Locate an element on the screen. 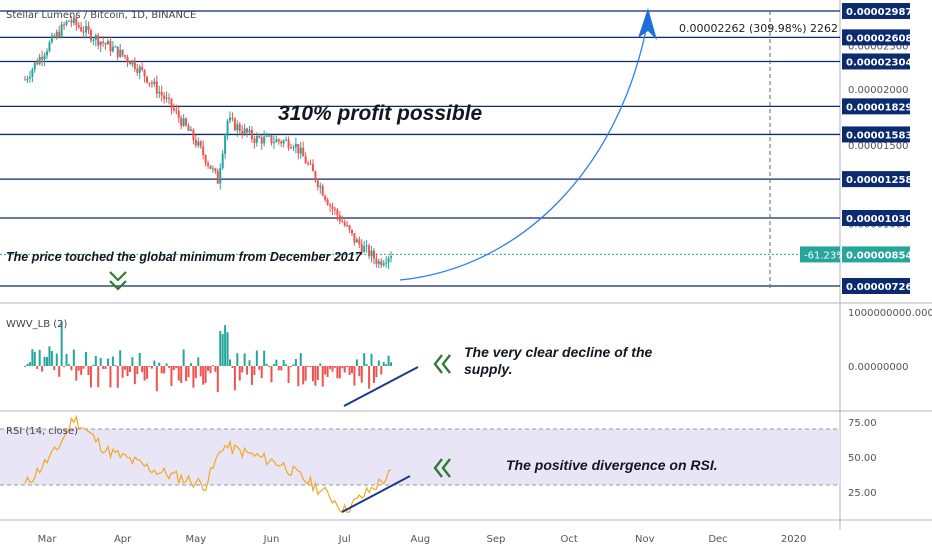 The image size is (932, 550). supply-chevron-icon is located at coordinates (438, 364).